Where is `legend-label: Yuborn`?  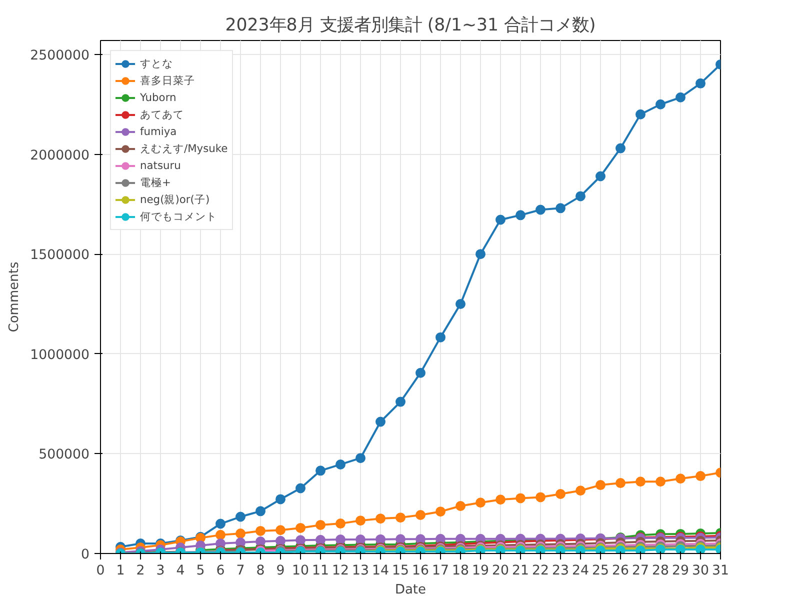 legend-label: Yuborn is located at coordinates (158, 98).